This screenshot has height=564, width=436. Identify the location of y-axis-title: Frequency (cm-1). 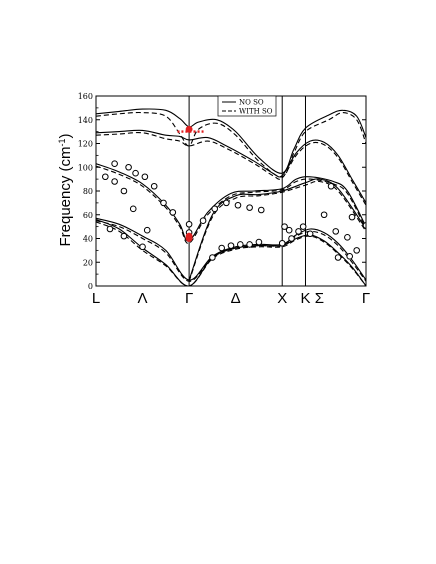
(65, 189).